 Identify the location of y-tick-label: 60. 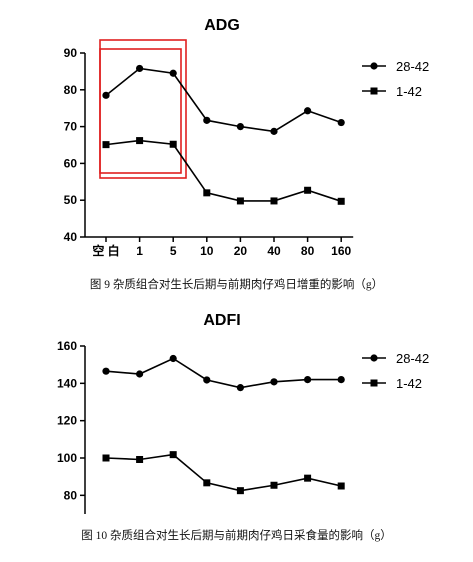
(71, 163).